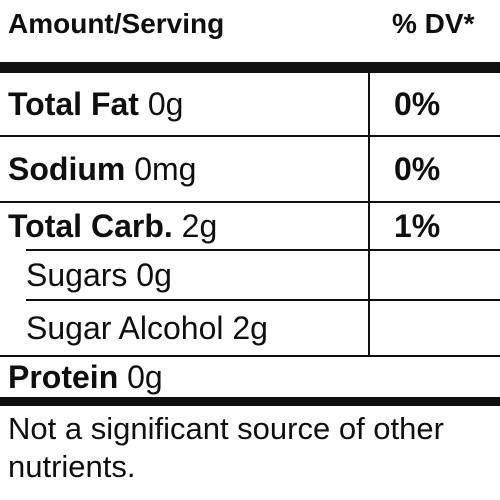  I want to click on nutrient-cell: Protein 0g, so click(250, 377).